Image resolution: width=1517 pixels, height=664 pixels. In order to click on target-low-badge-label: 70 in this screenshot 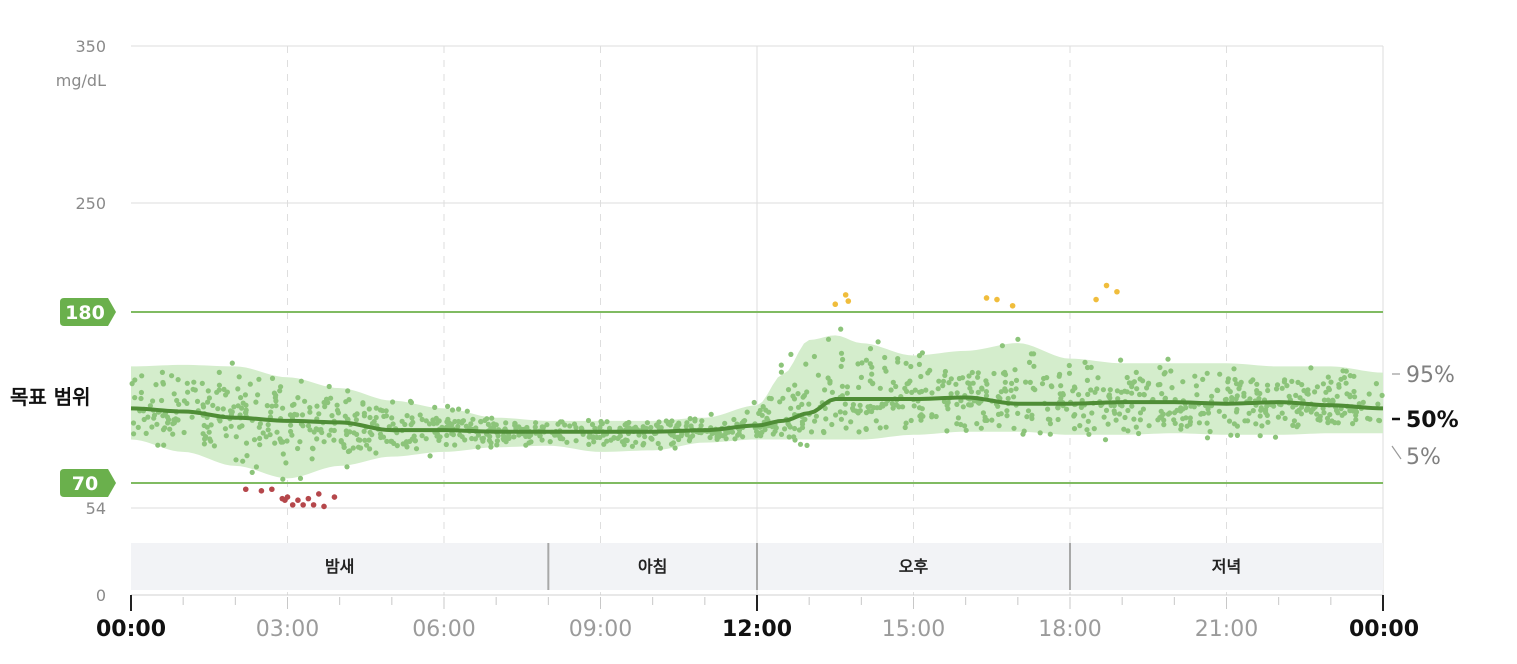, I will do `click(85, 484)`.